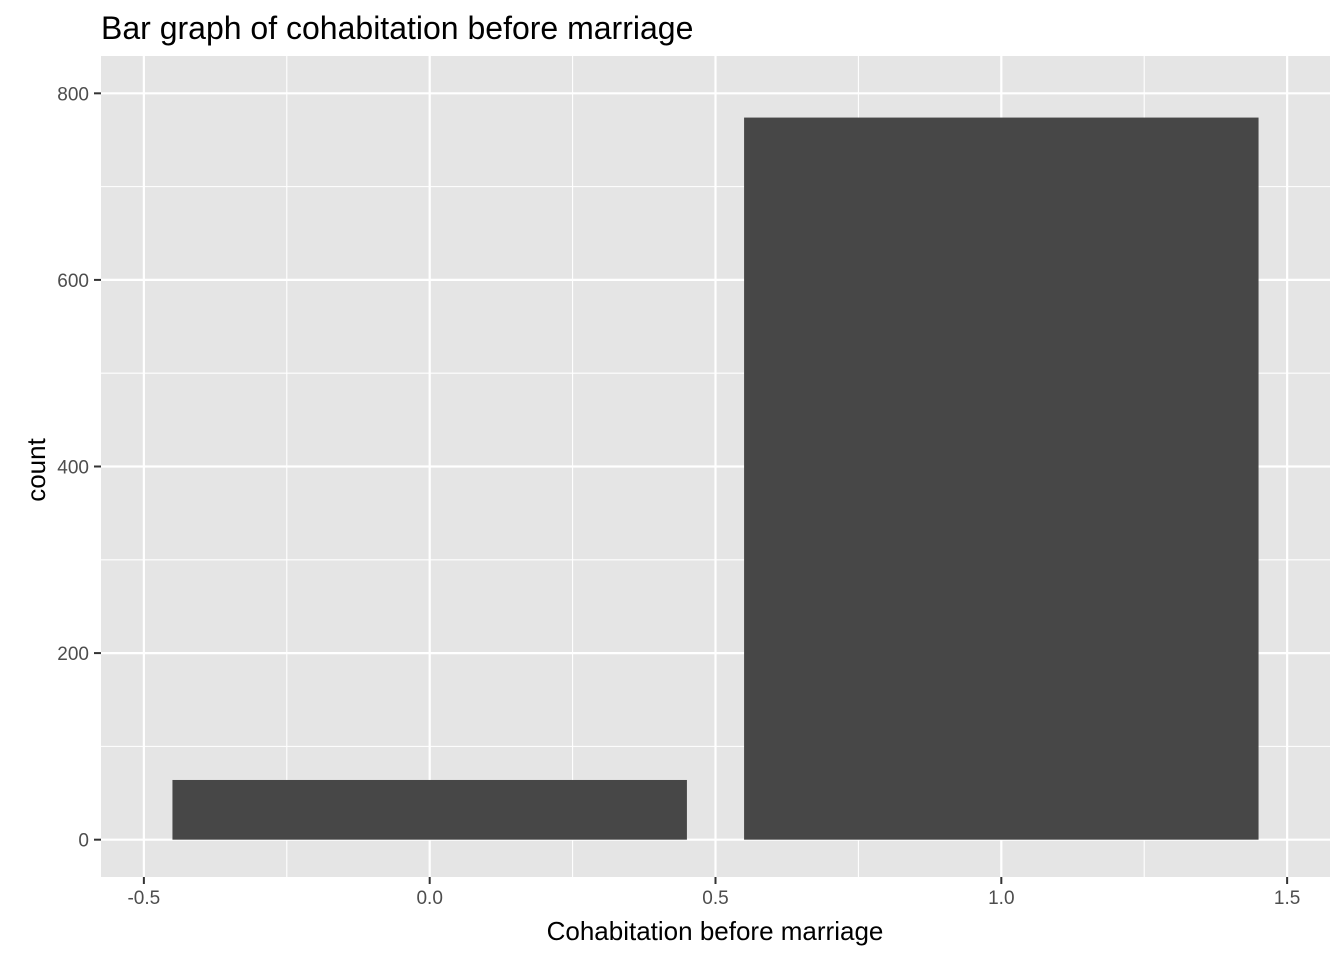 The height and width of the screenshot is (960, 1344). Describe the element at coordinates (715, 898) in the screenshot. I see `x-tick-label: 0.5` at that location.